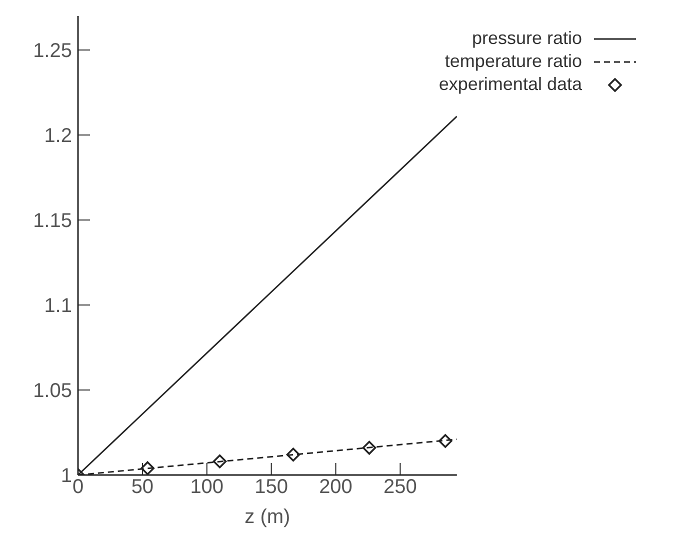 This screenshot has height=553, width=679. Describe the element at coordinates (271, 487) in the screenshot. I see `x-tick-label: 150` at that location.